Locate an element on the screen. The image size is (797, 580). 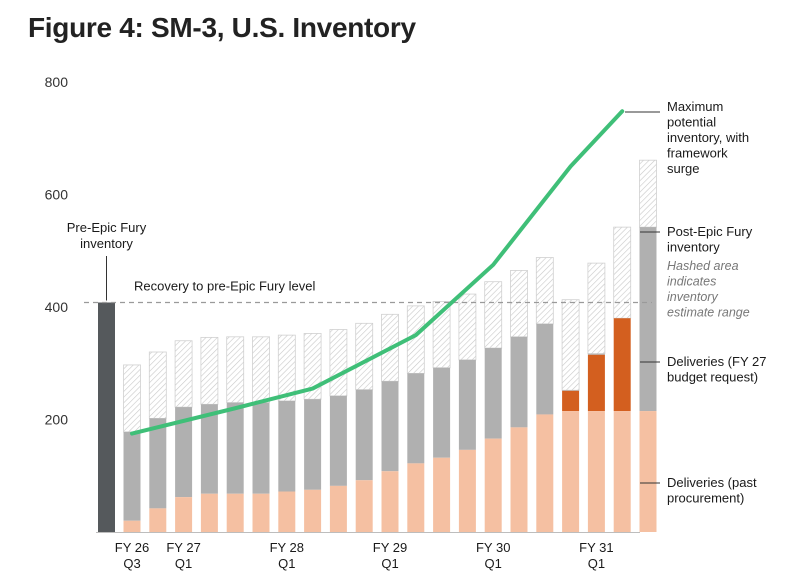
x-tick-label: Q3 is located at coordinates (131, 563).